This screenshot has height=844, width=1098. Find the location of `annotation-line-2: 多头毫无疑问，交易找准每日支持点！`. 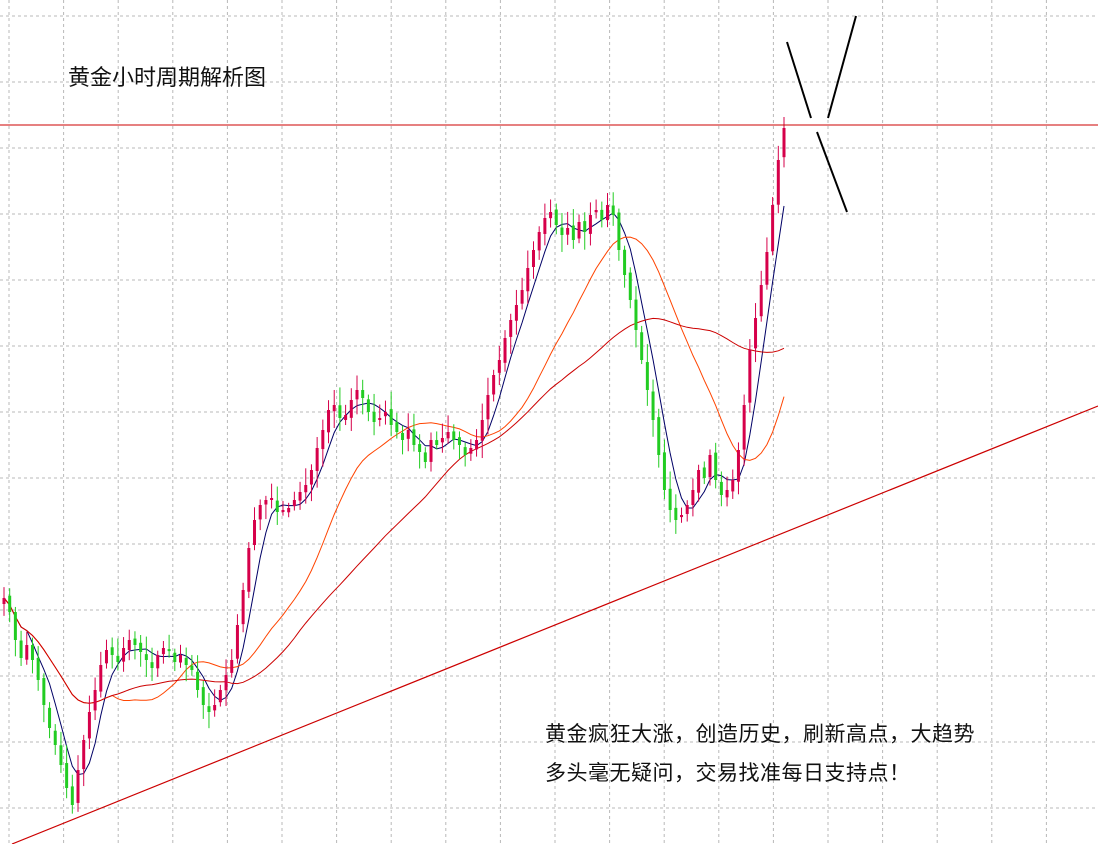

annotation-line-2: 多头毫无疑问，交易找准每日支持点！ is located at coordinates (728, 773).